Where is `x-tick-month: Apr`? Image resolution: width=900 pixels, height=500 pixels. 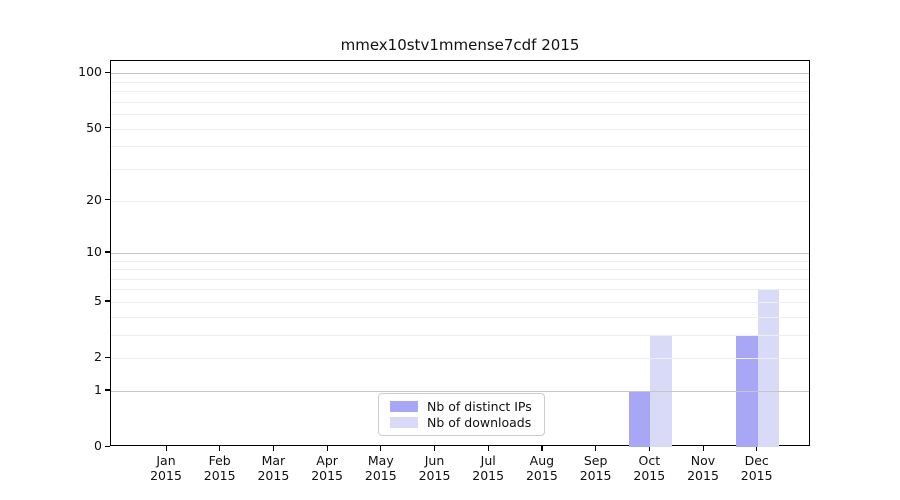
x-tick-month: Apr is located at coordinates (327, 460).